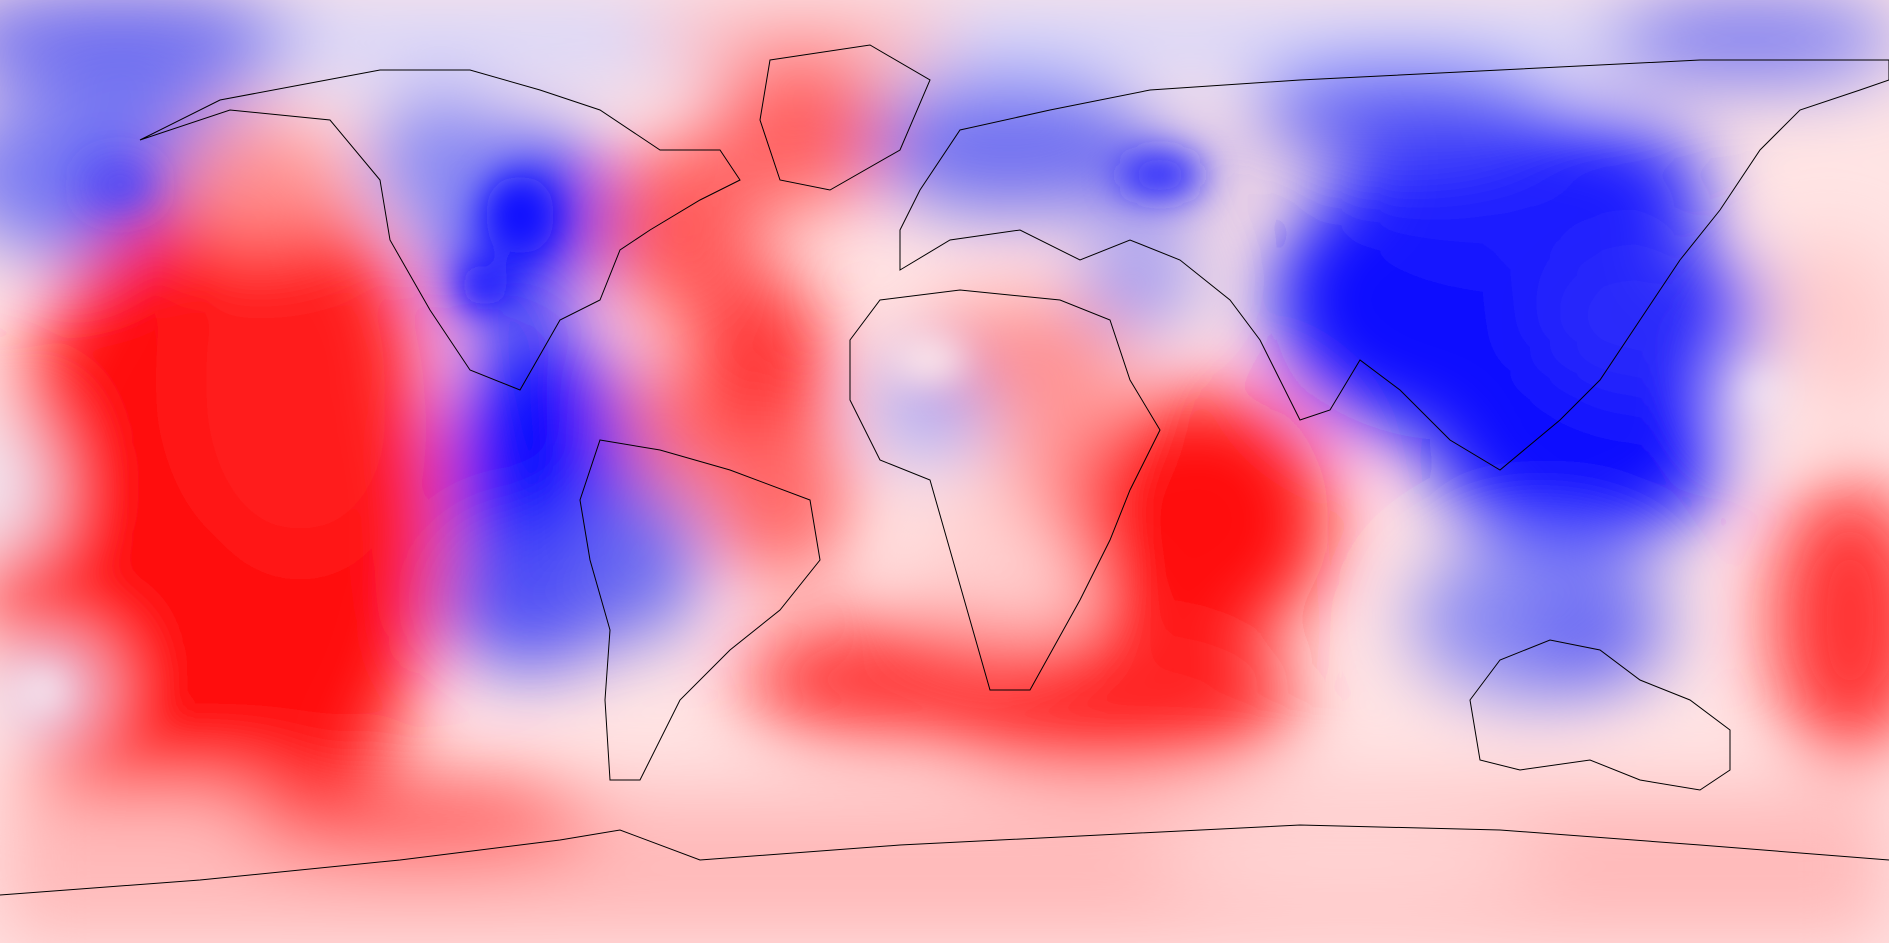 The height and width of the screenshot is (943, 1889). I want to click on antarctica-coast, so click(944, 860).